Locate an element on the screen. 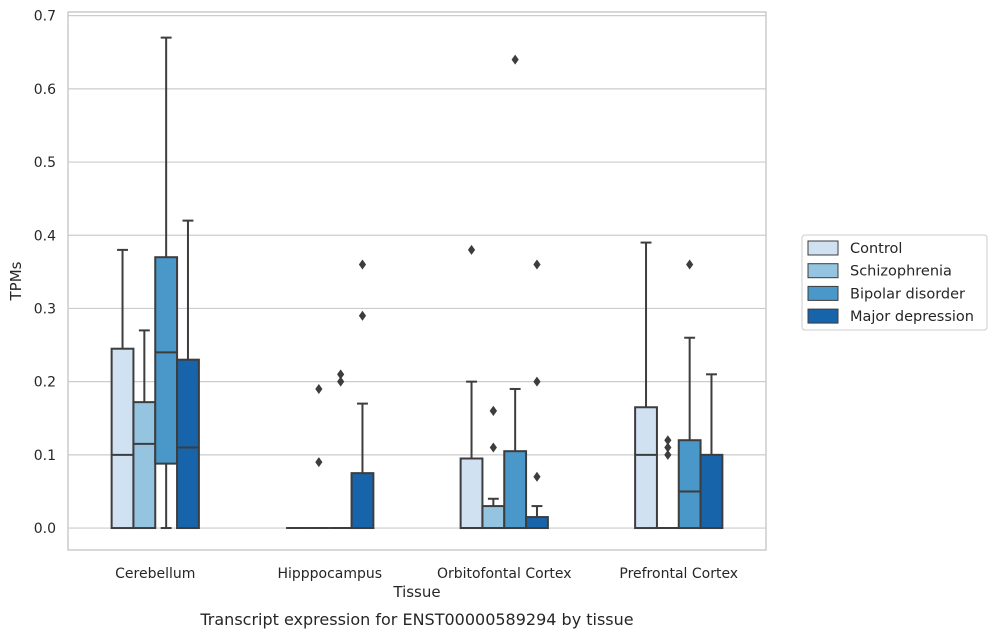 The image size is (997, 637). y-tick-label: 0.2 is located at coordinates (45, 383).